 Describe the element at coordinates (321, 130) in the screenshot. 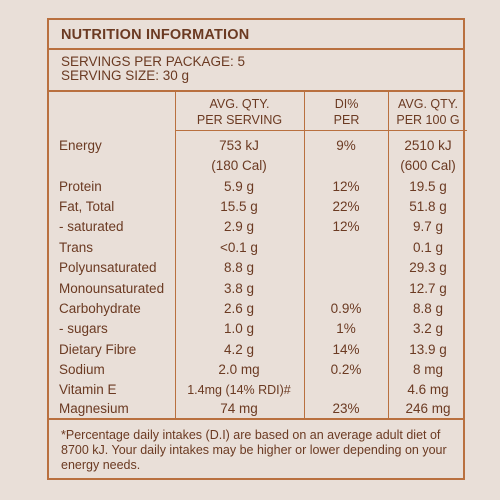

I see `header-rule` at that location.